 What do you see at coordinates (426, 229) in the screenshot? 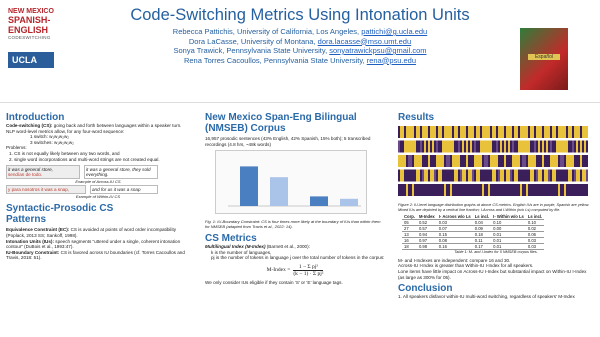
I see `table-cell: 0.57` at bounding box center [426, 229].